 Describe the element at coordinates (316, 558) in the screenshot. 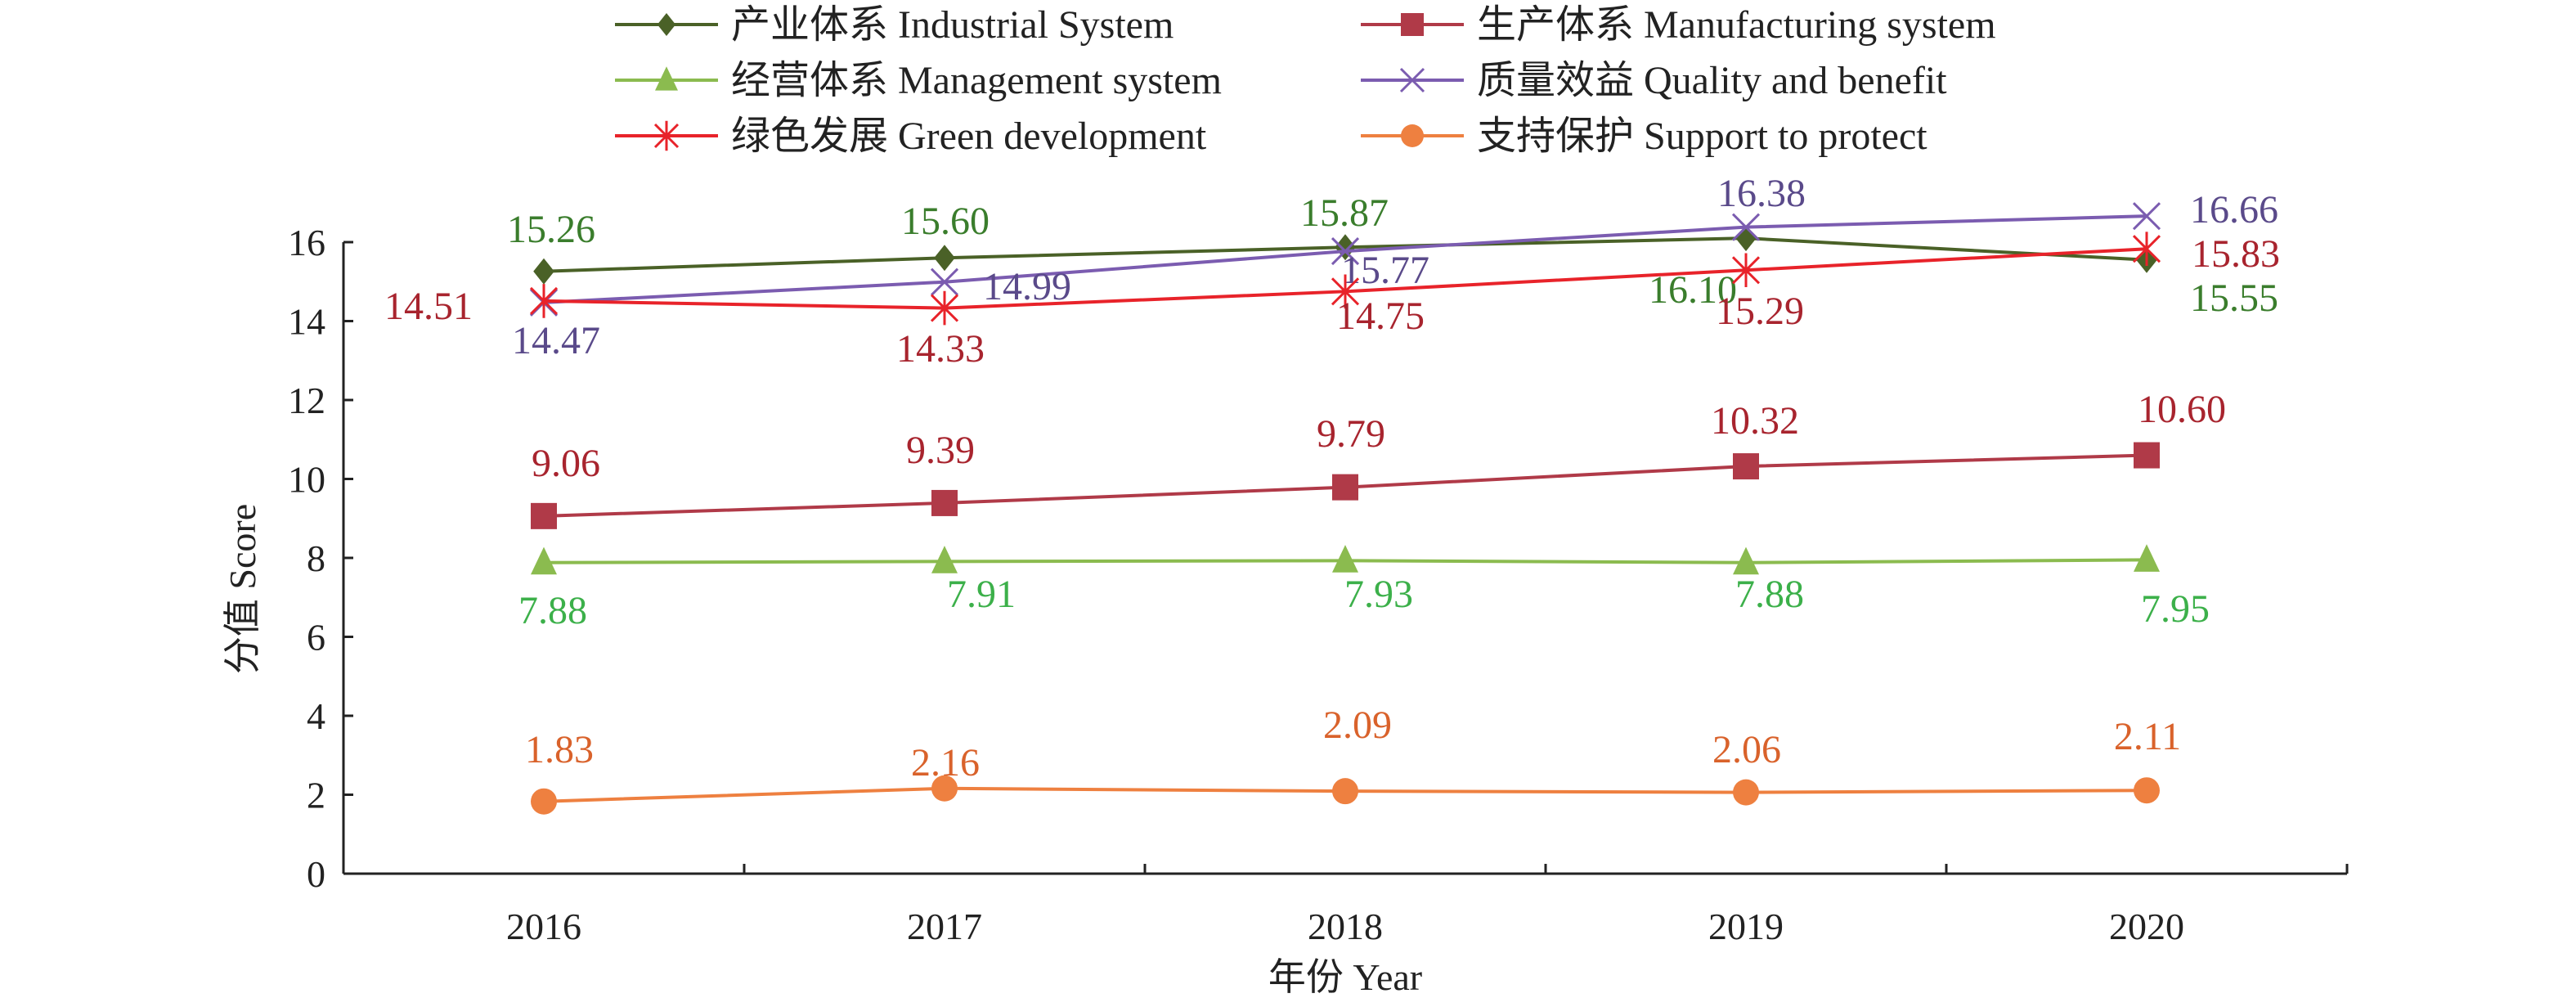

I see `y-tick-label: 8` at that location.